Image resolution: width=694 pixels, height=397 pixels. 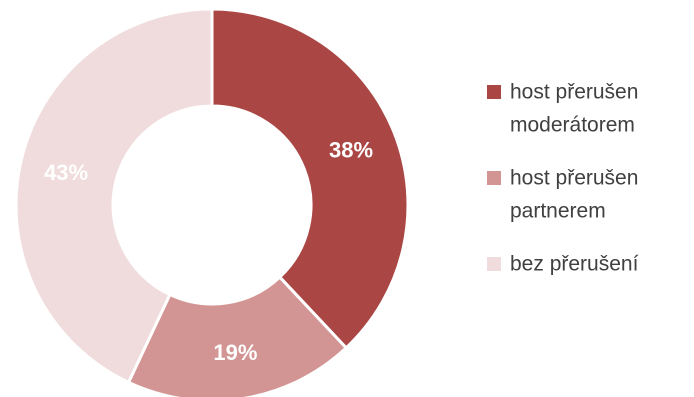 I want to click on slice-label-2: 19%, so click(x=235, y=352).